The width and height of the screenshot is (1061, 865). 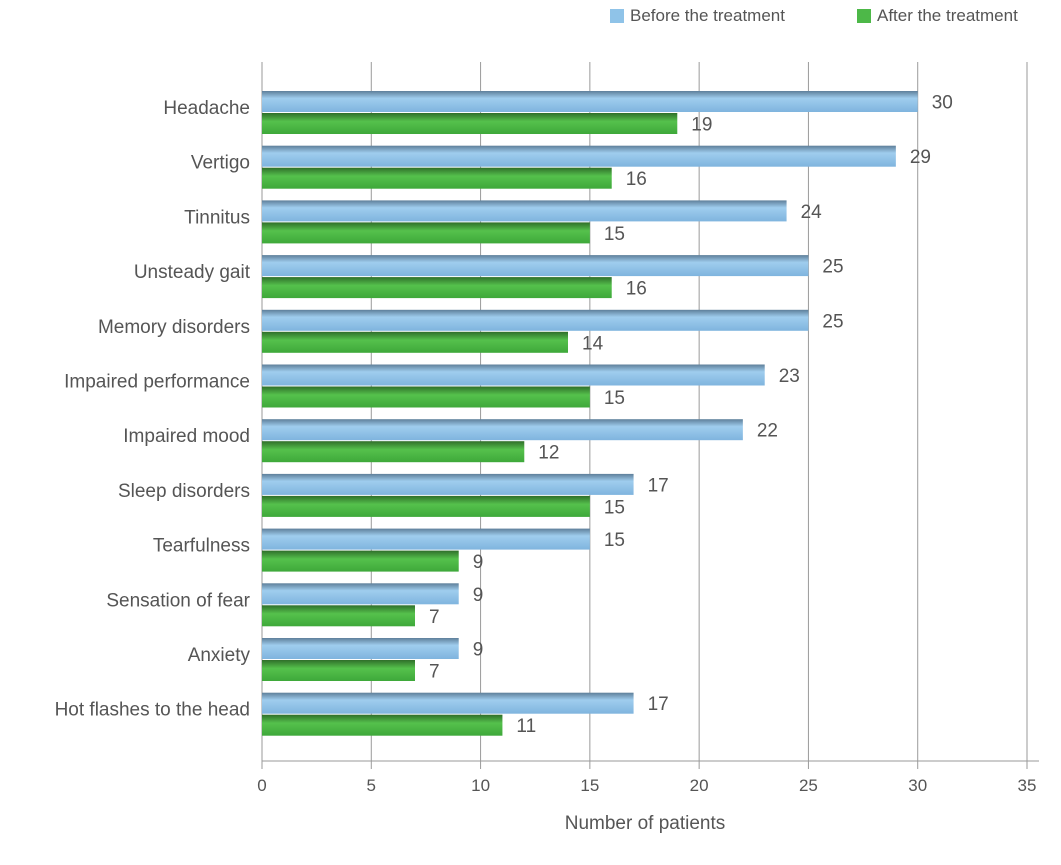 What do you see at coordinates (767, 431) in the screenshot?
I see `value-label-before: 22` at bounding box center [767, 431].